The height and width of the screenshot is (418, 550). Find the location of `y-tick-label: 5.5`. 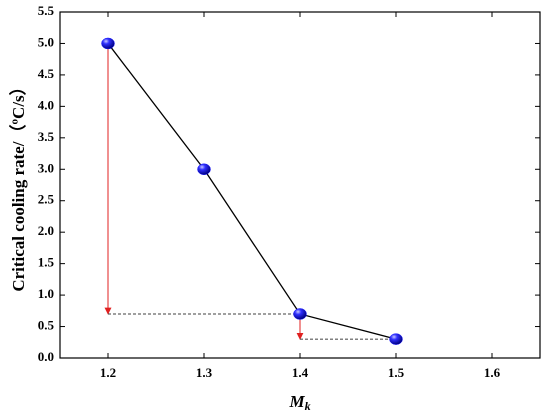

y-tick-label: 5.5 is located at coordinates (46, 10).